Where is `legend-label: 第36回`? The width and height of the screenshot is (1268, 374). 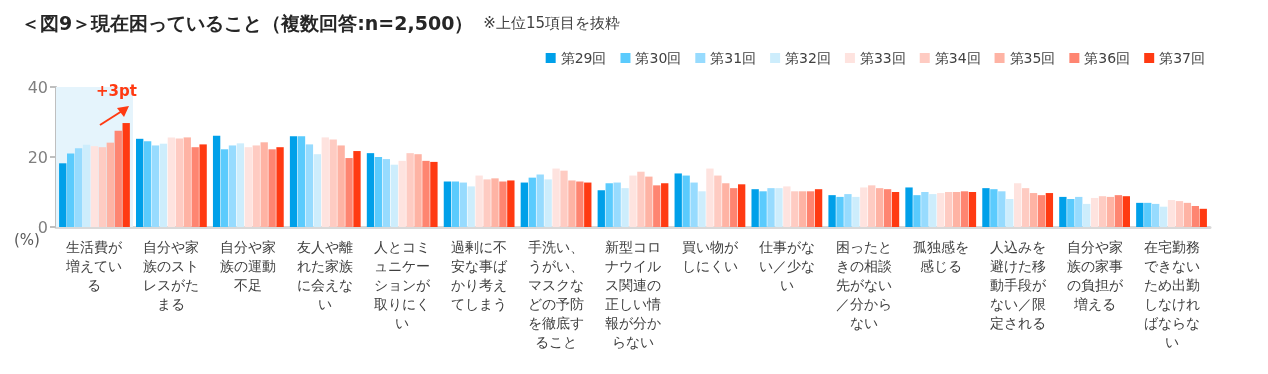 legend-label: 第36回 is located at coordinates (1107, 58).